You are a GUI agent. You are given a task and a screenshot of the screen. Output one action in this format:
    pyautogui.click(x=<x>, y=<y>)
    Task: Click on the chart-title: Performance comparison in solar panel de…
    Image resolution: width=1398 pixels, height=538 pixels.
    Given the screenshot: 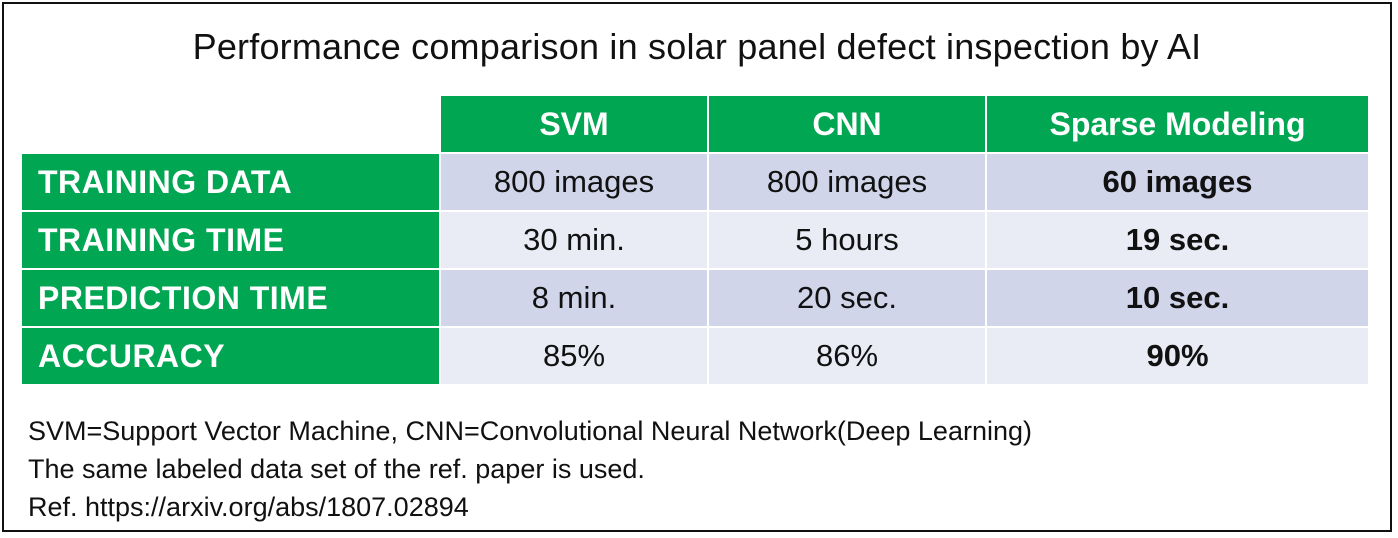 What is the action you would take?
    pyautogui.click(x=697, y=46)
    